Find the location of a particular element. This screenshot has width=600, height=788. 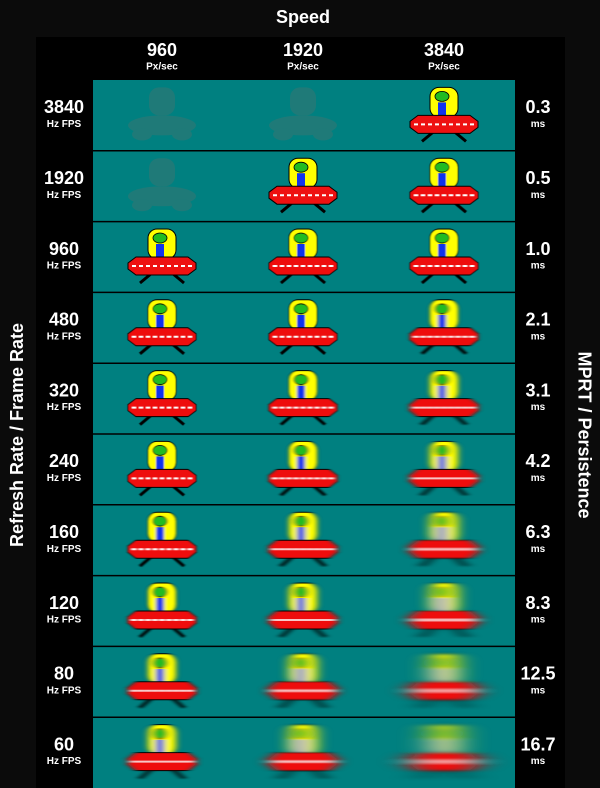

refresh-rate: 160 is located at coordinates (64, 532).